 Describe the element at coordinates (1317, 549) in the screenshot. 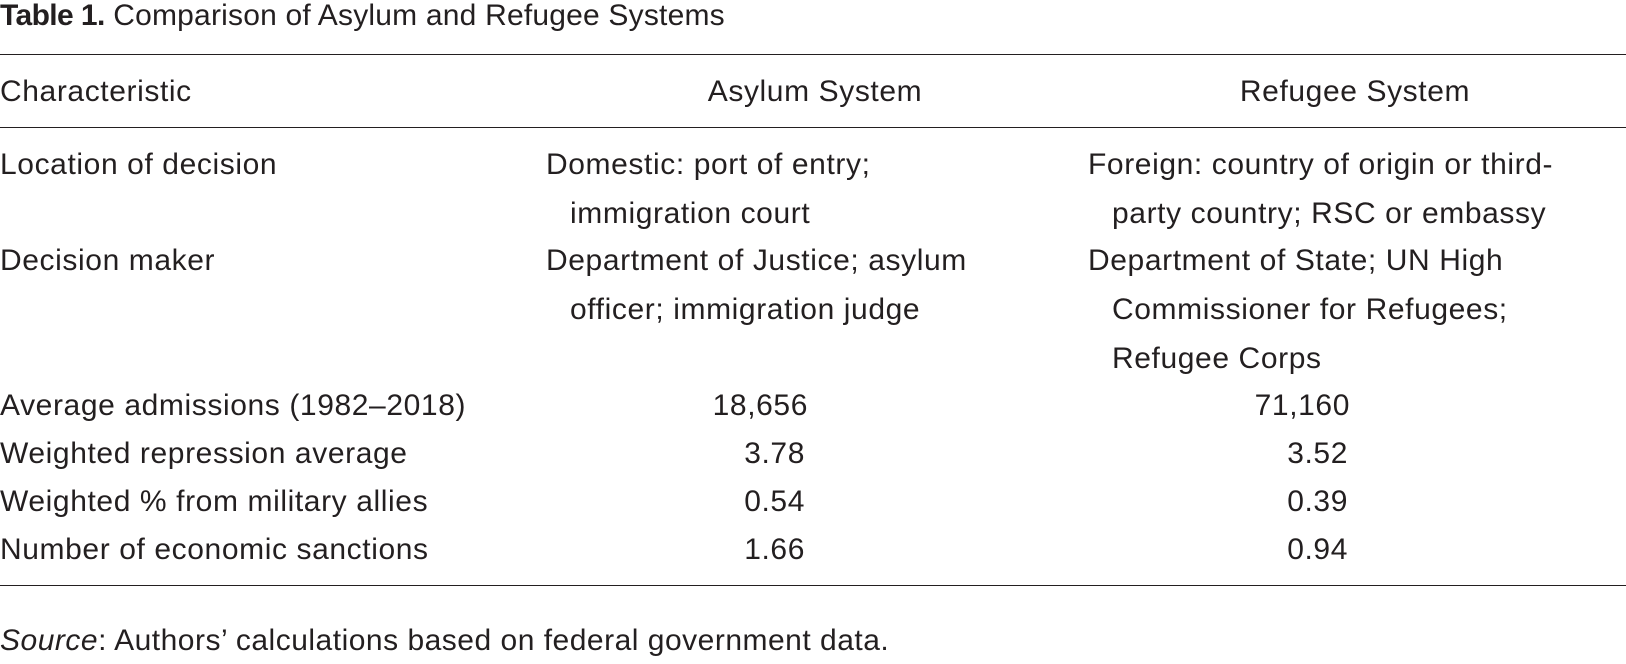

I see `cell-refugee-economic-sanctions: 0.94` at that location.